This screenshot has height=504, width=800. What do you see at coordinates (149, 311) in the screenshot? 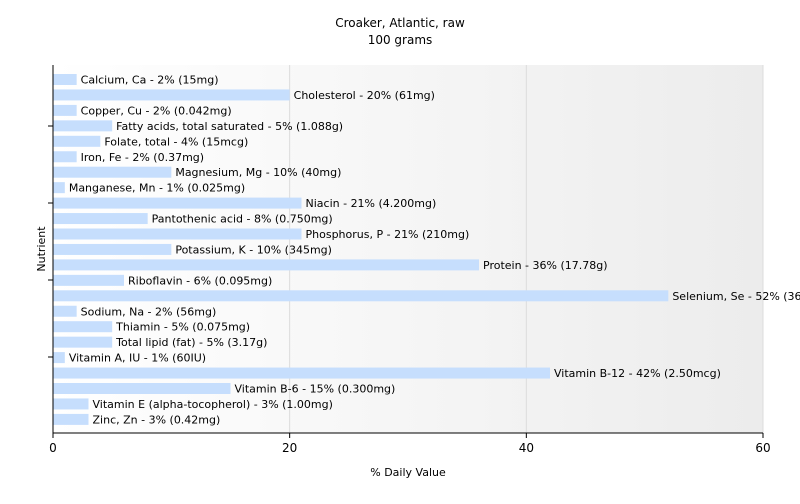
I see `bar-label: Sodium, Na - 2% (56mg)` at bounding box center [149, 311].